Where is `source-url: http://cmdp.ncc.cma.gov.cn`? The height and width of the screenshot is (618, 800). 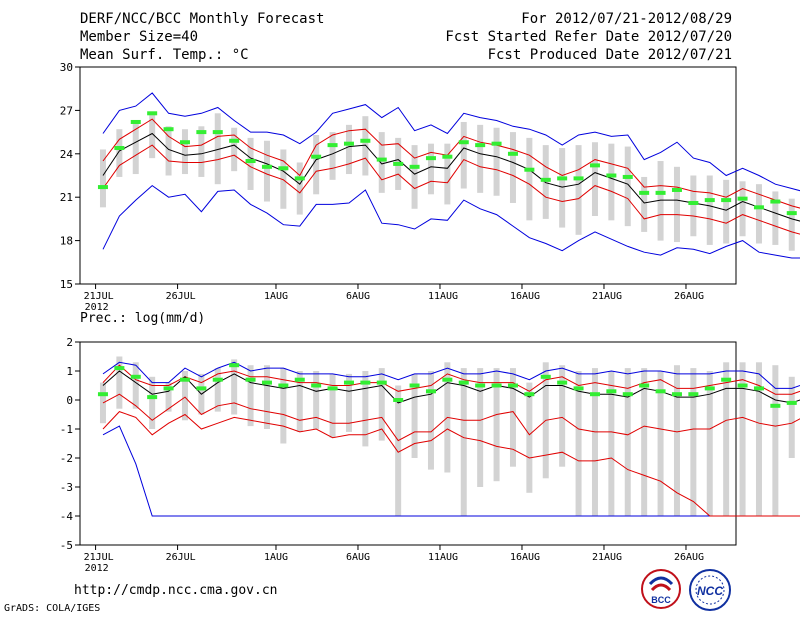 source-url: http://cmdp.ncc.cma.gov.cn is located at coordinates (176, 590).